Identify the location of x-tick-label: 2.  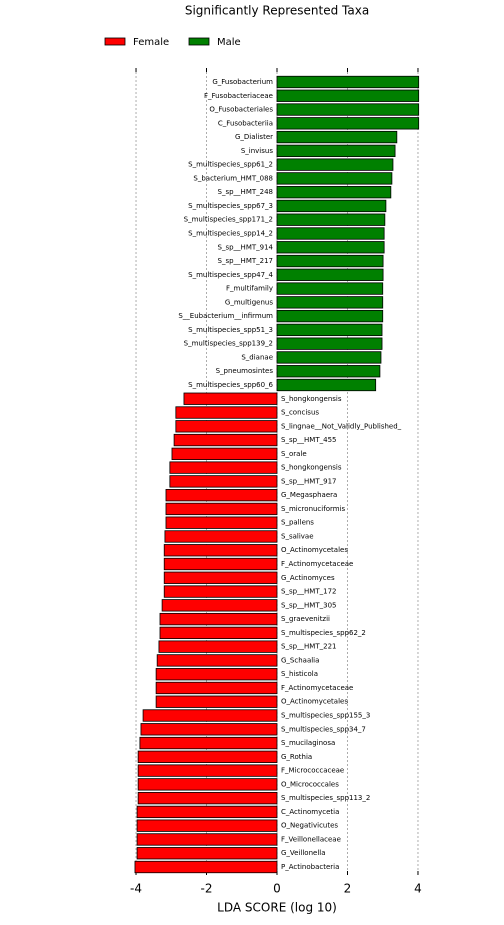
(348, 889).